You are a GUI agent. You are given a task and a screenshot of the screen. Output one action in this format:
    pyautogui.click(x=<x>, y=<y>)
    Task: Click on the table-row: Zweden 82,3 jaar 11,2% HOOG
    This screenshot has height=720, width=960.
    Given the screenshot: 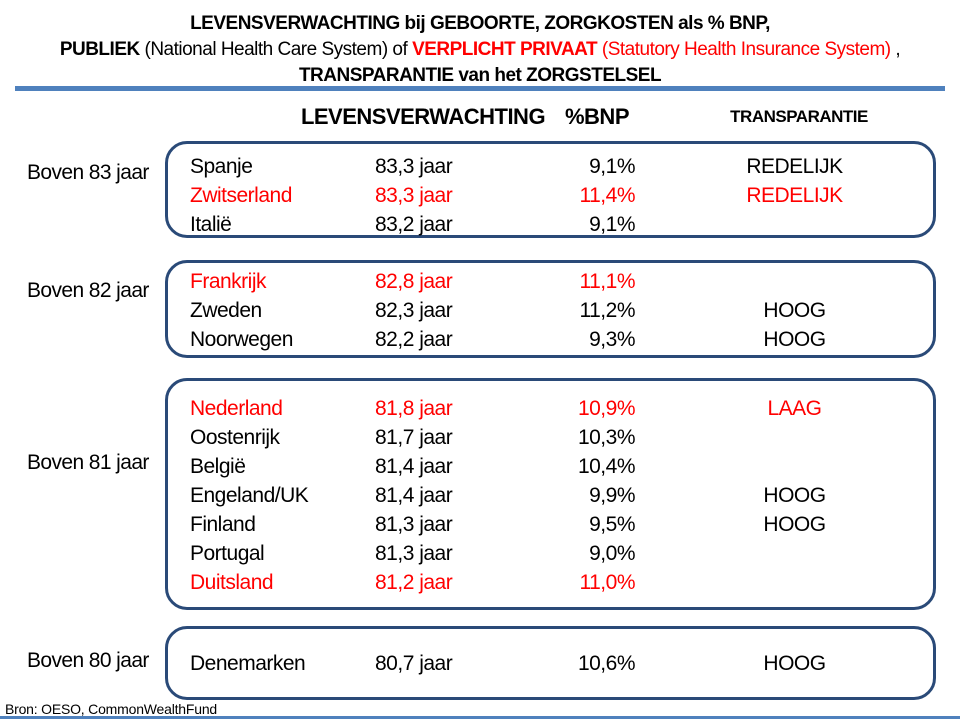 What is the action you would take?
    pyautogui.click(x=549, y=310)
    